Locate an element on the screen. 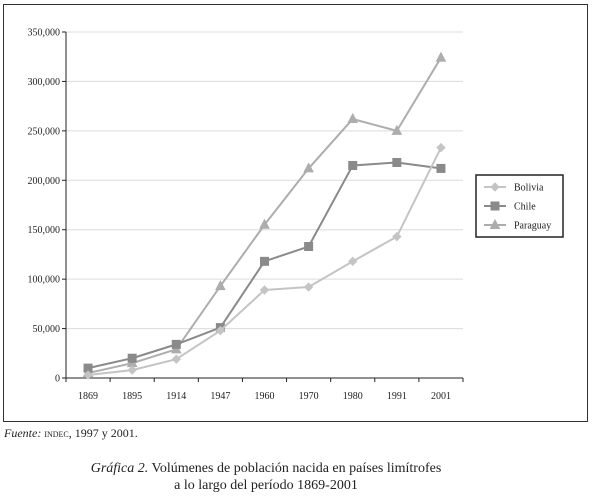  caption-line-2: a lo largo del período 1869-2001 is located at coordinates (266, 485).